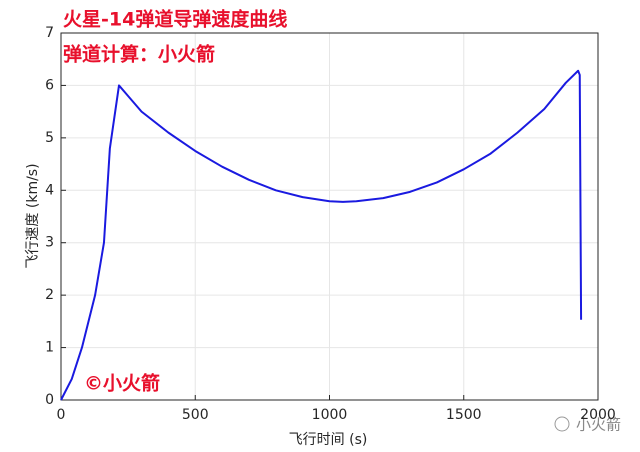  I want to click on y-tick-label: 6, so click(49, 85).